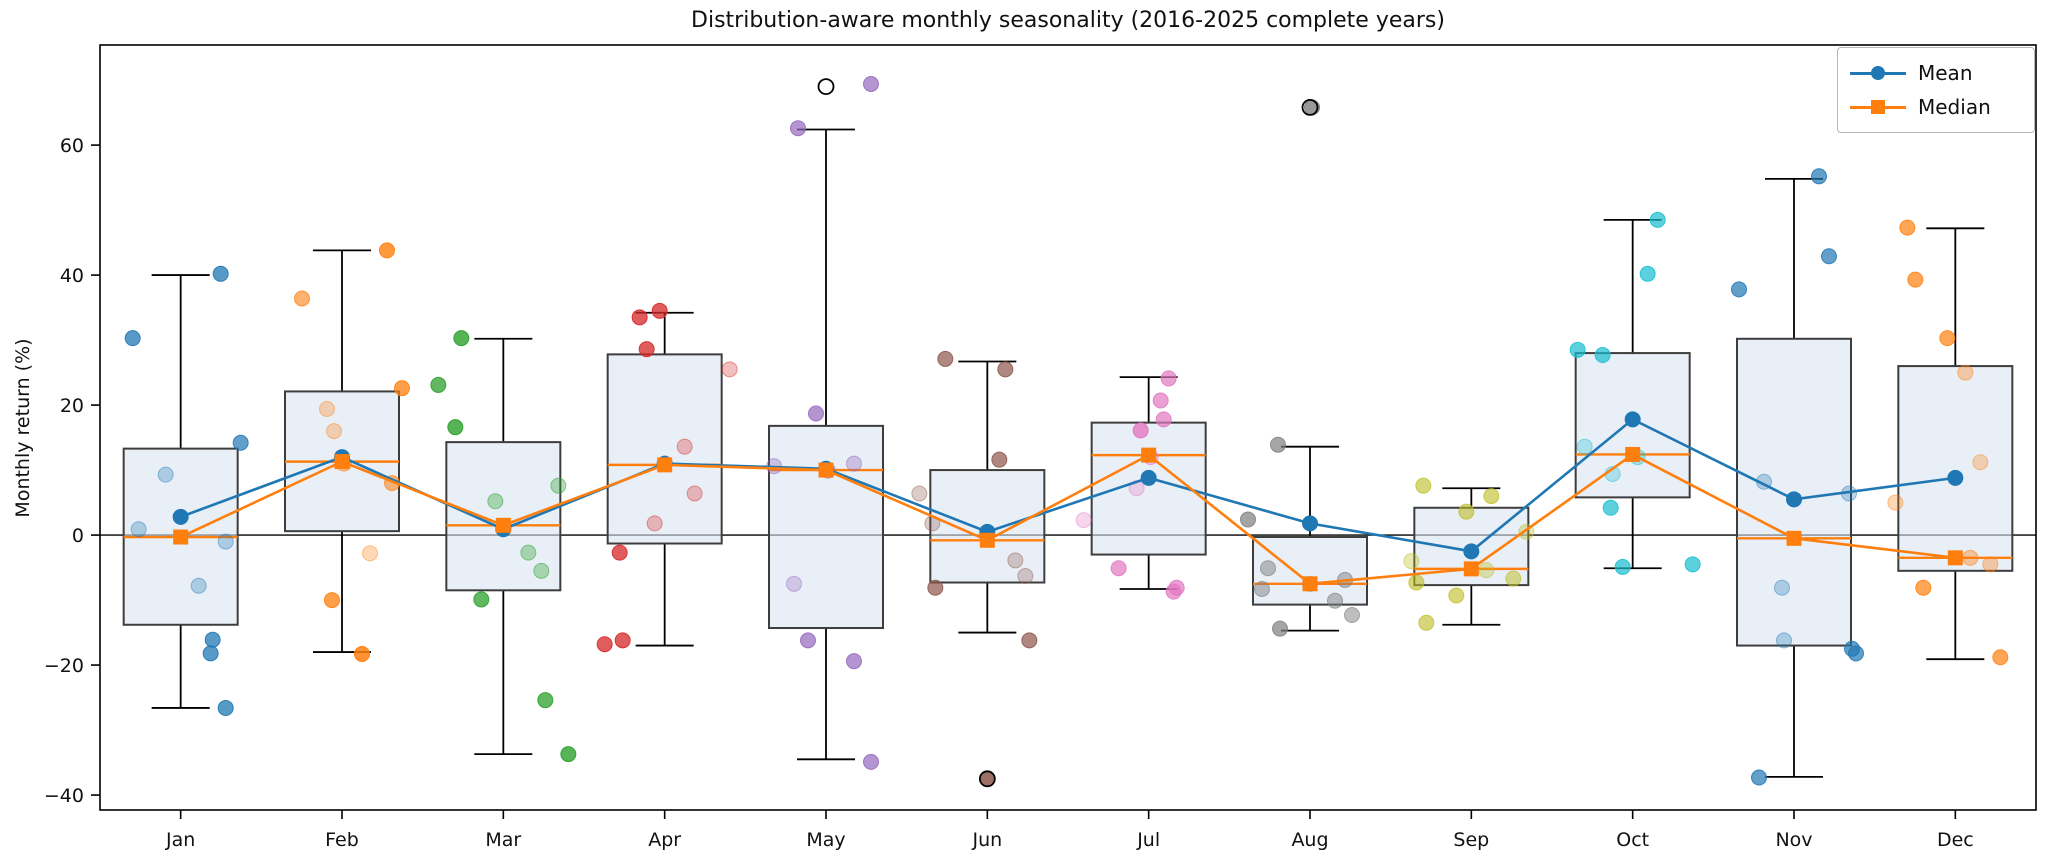  I want to click on flier-Aug, so click(1310, 107).